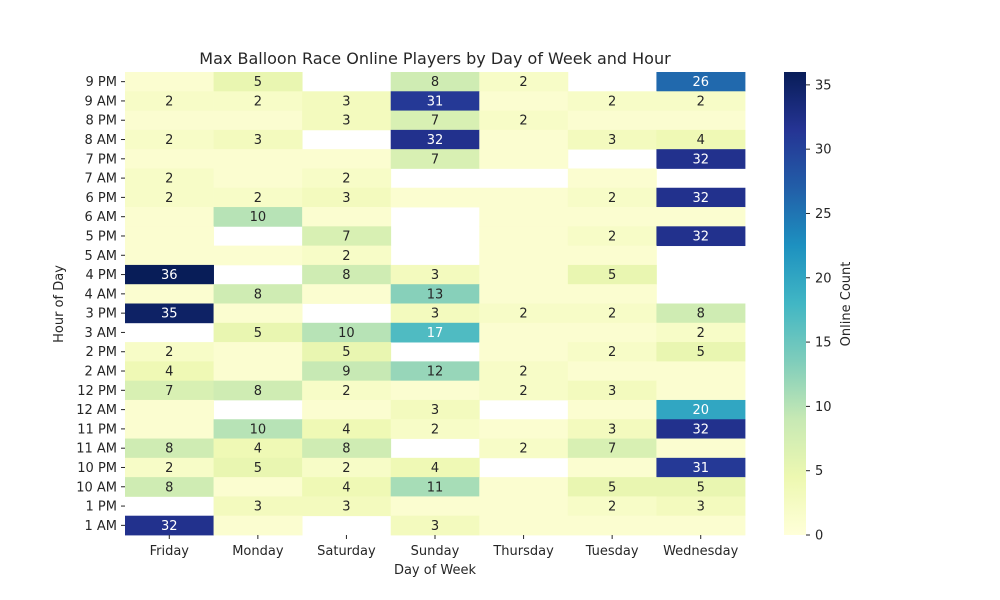  I want to click on cell-value-label: 17, so click(435, 333).